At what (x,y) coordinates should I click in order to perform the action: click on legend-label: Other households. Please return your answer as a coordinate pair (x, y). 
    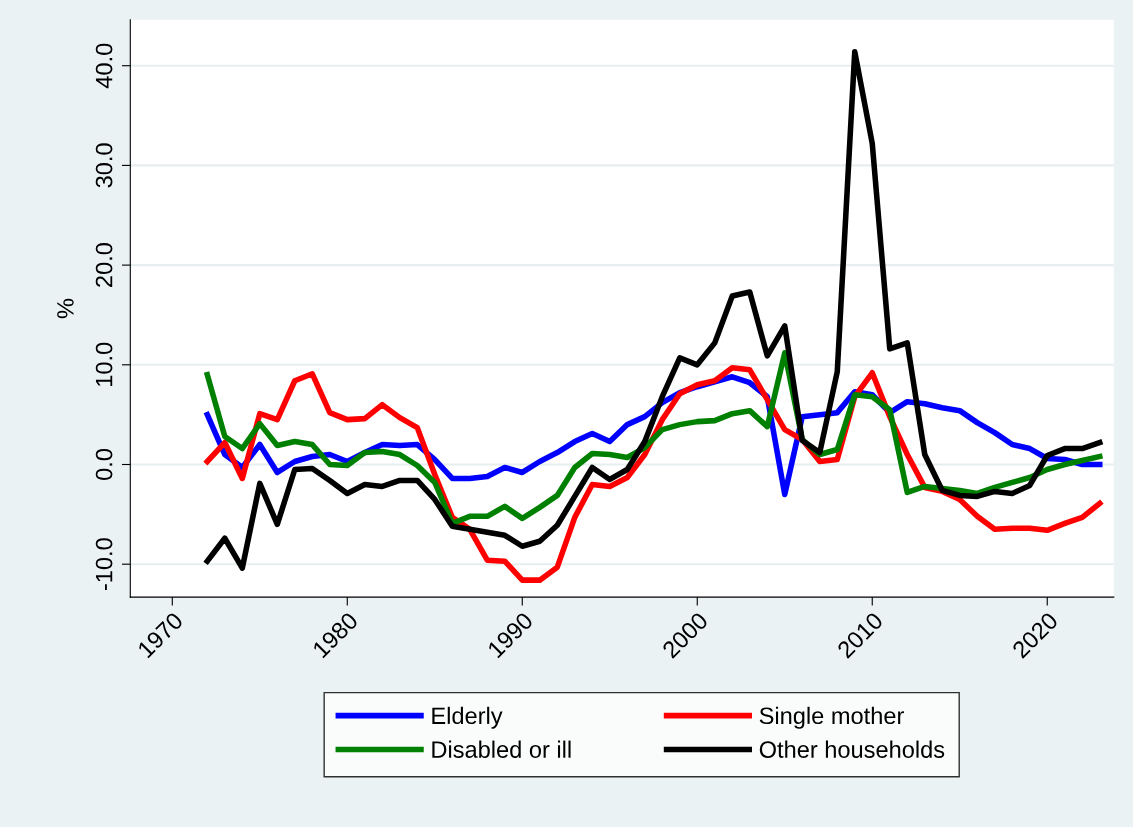
    Looking at the image, I should click on (852, 749).